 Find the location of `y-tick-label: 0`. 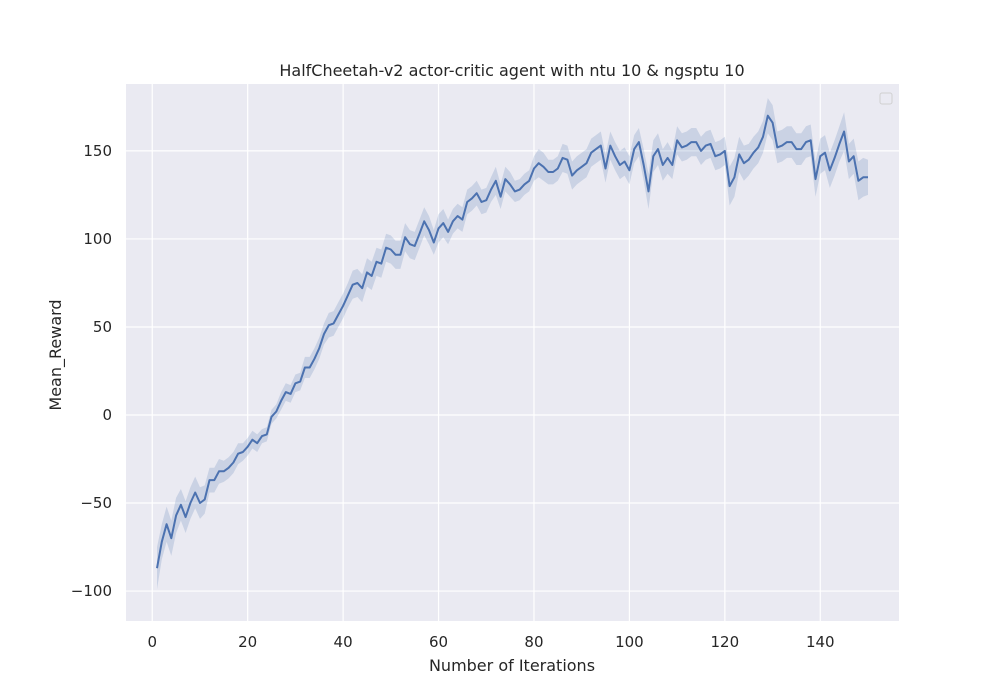

y-tick-label: 0 is located at coordinates (107, 415).